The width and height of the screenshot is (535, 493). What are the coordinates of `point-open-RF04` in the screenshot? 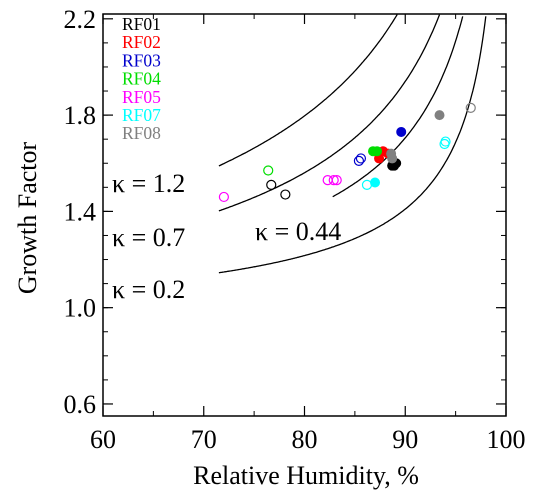 It's located at (268, 170).